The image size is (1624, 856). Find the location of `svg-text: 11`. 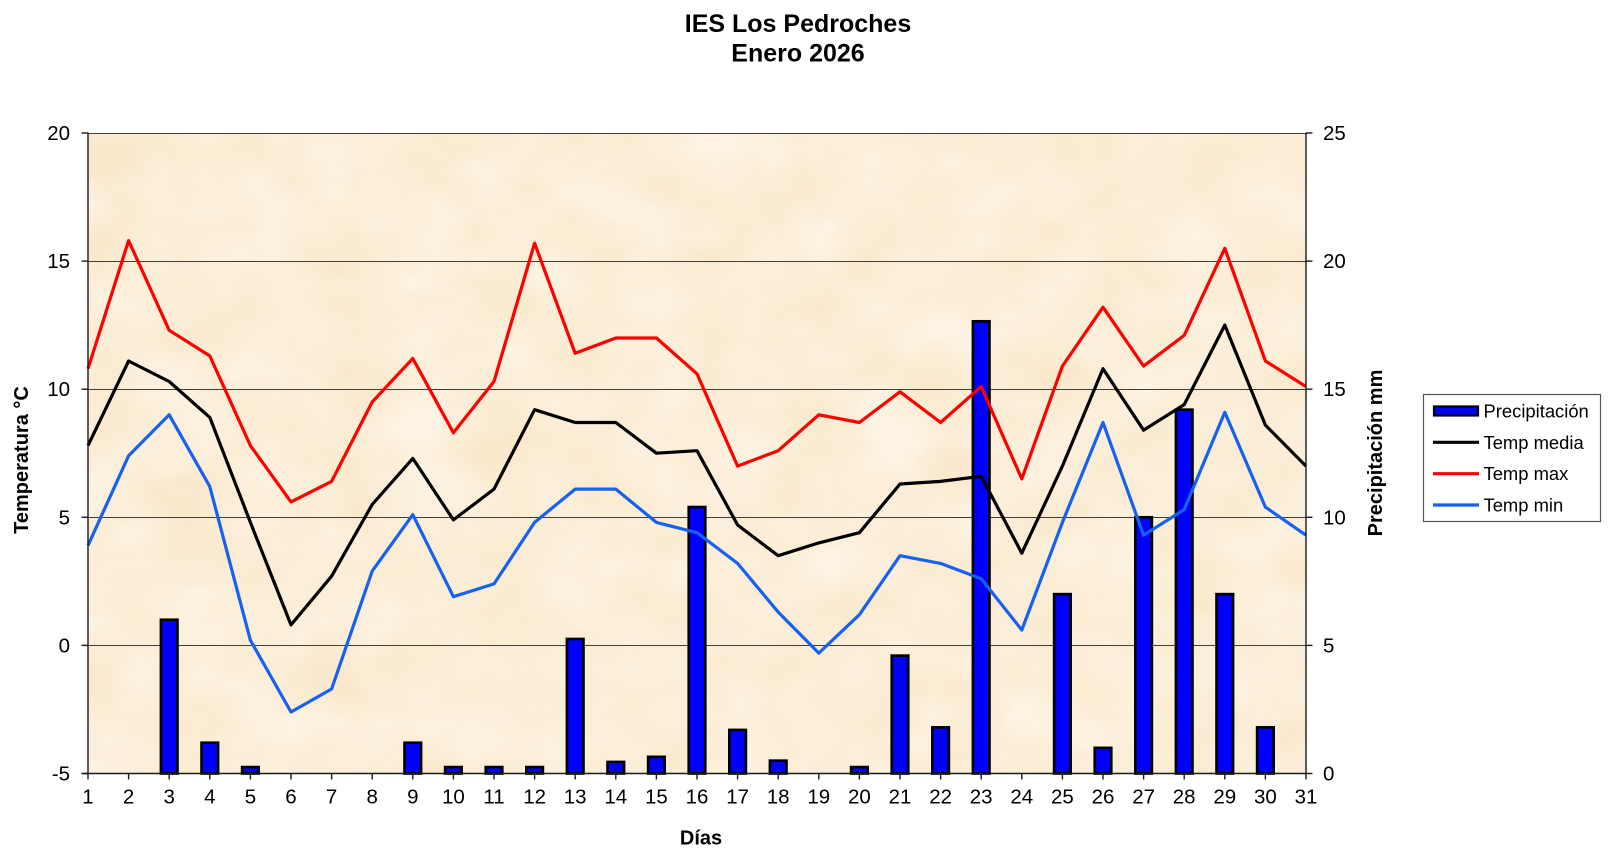

svg-text: 11 is located at coordinates (493, 797).